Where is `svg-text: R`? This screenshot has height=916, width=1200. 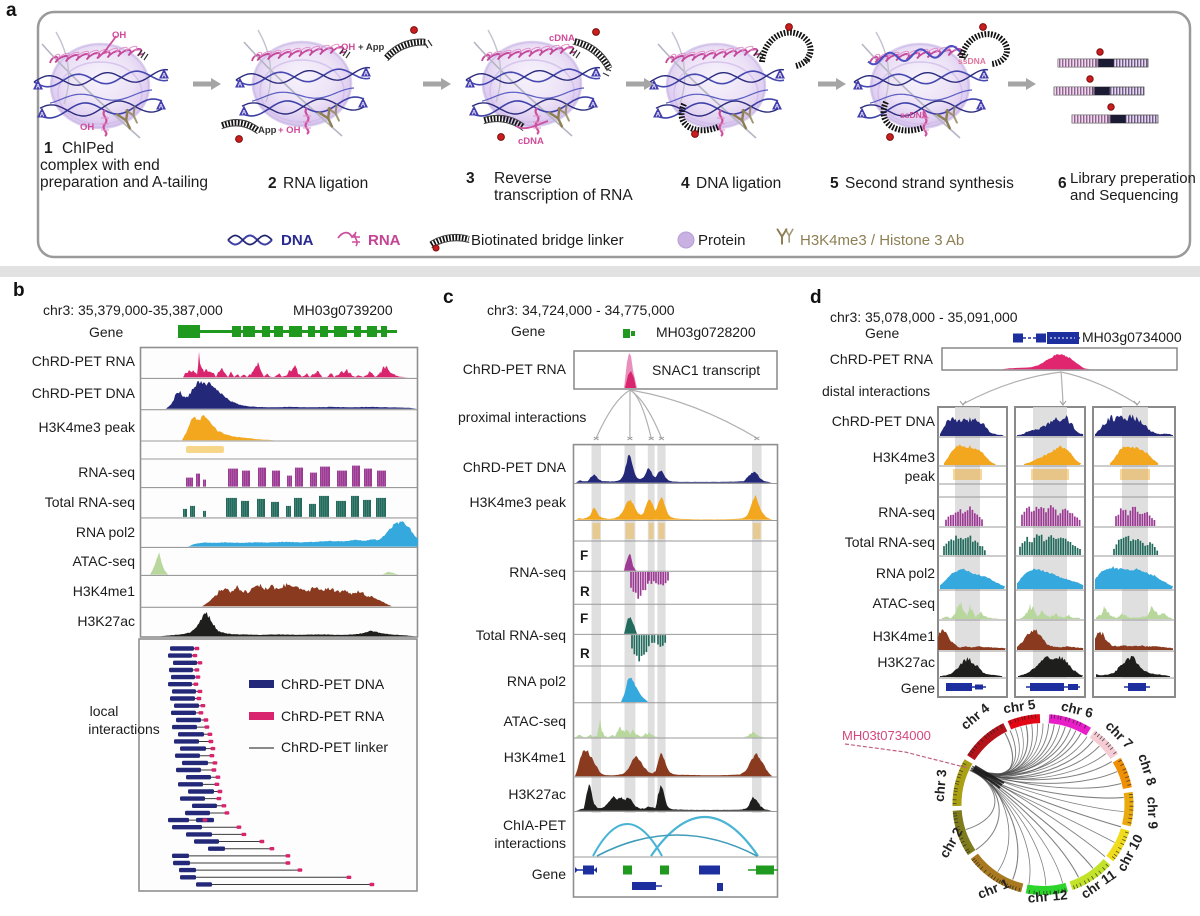 svg-text: R is located at coordinates (585, 653).